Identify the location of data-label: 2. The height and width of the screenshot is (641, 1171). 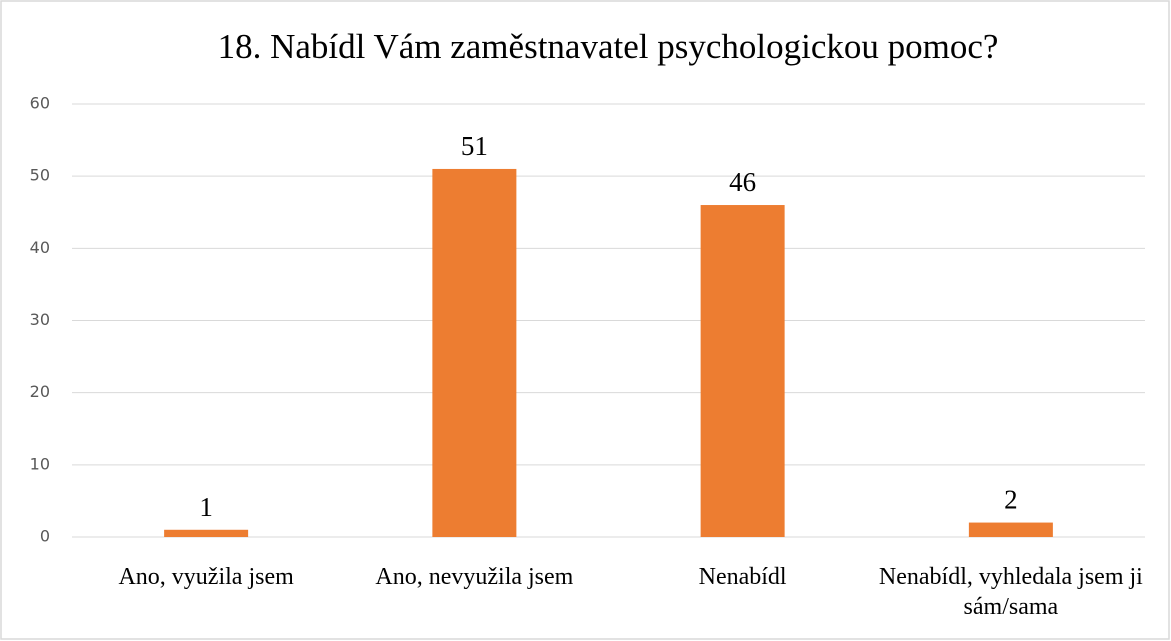
(1011, 500).